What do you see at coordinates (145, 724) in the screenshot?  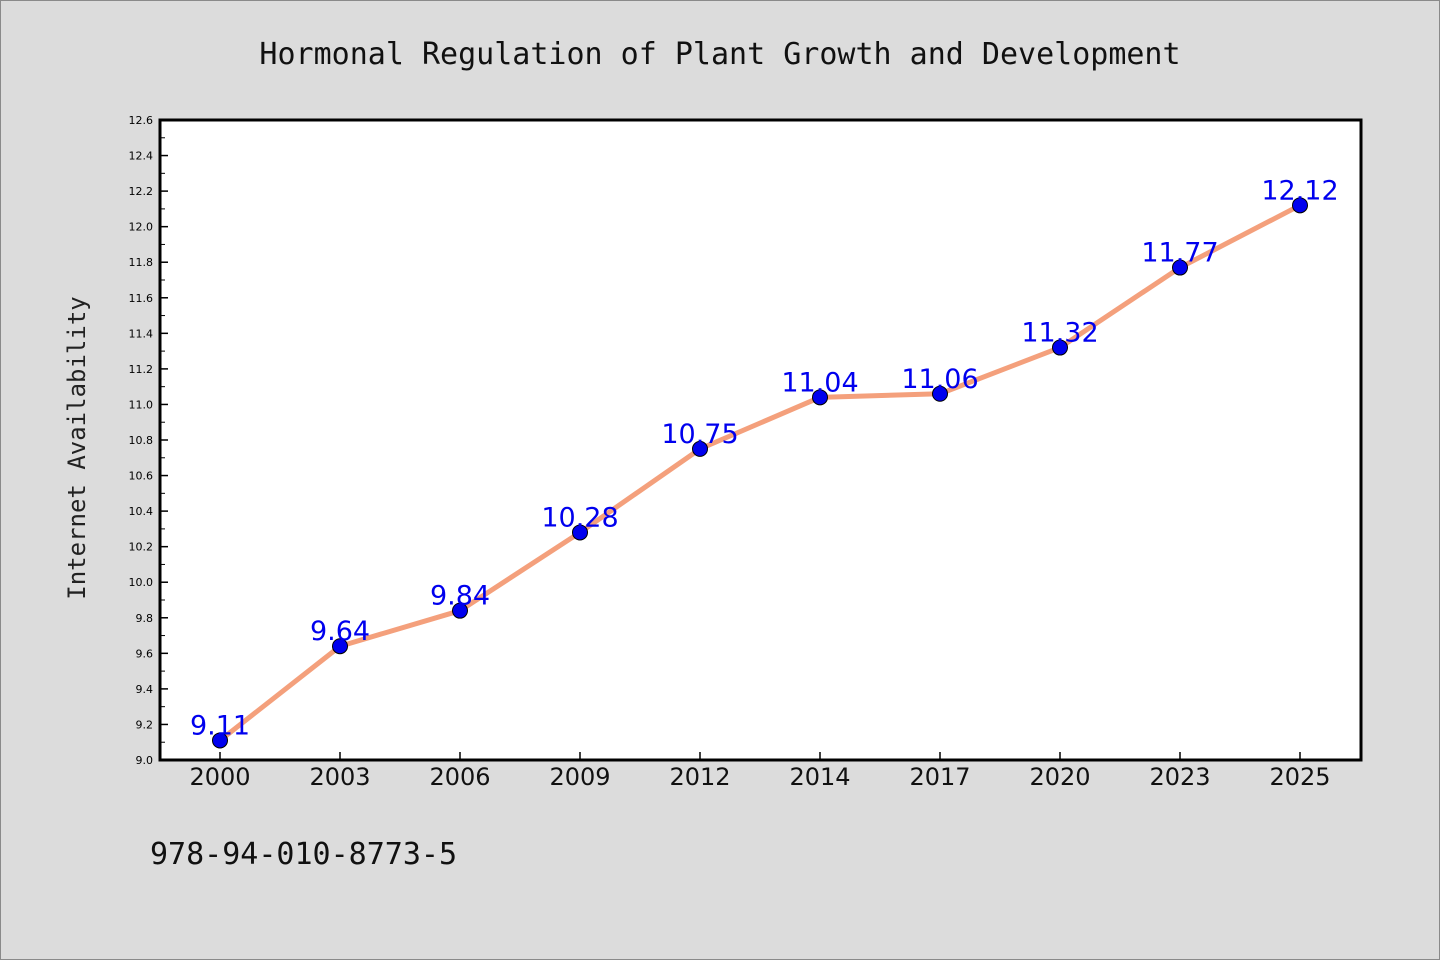 I see `y-tick-label: 9.2` at bounding box center [145, 724].